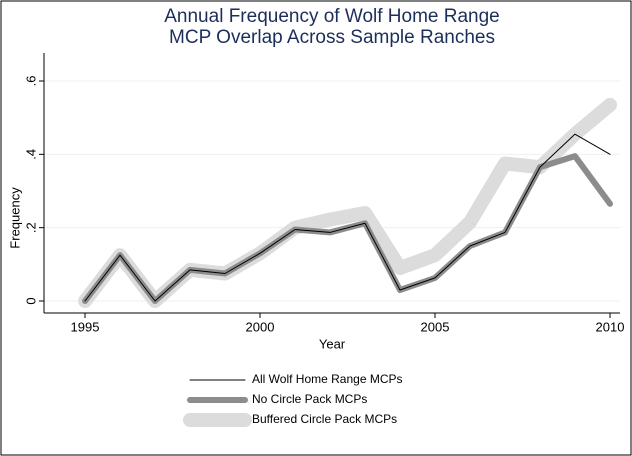  I want to click on y-tick-label: .6, so click(30, 81).